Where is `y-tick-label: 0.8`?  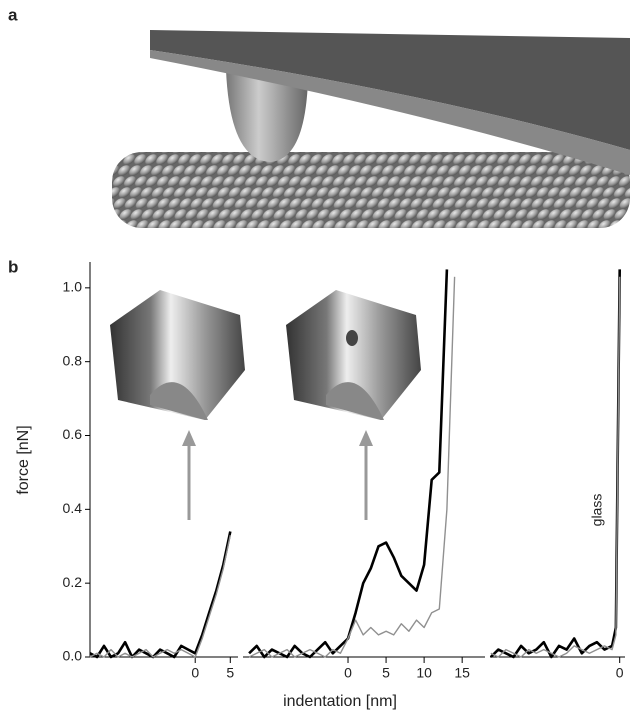
y-tick-label: 0.8 is located at coordinates (73, 360).